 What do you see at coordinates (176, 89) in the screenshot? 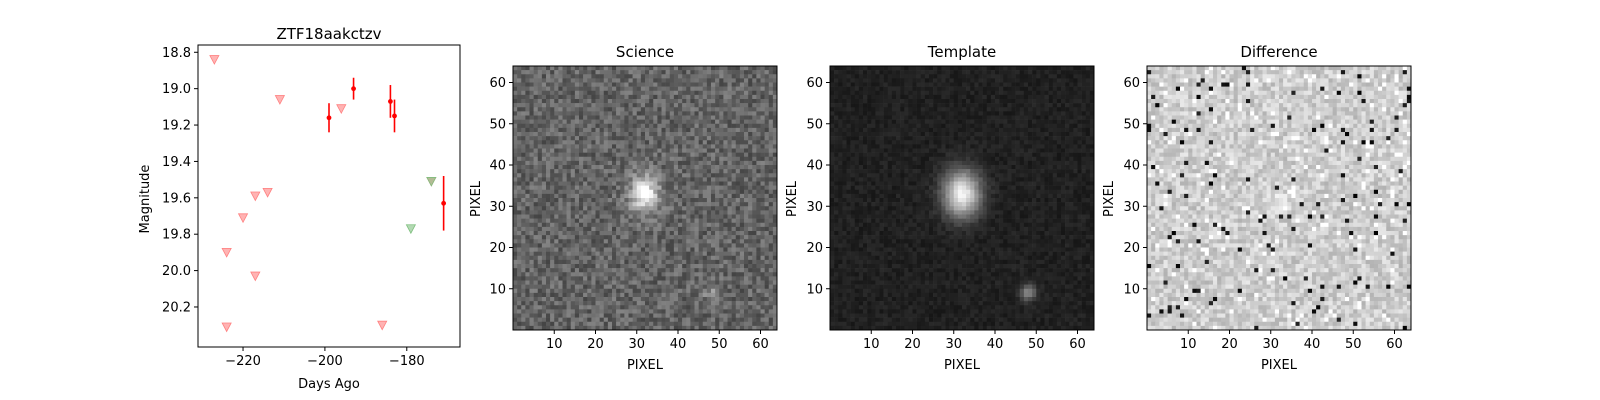
I see `lc-ytick-label: 19.0` at bounding box center [176, 89].